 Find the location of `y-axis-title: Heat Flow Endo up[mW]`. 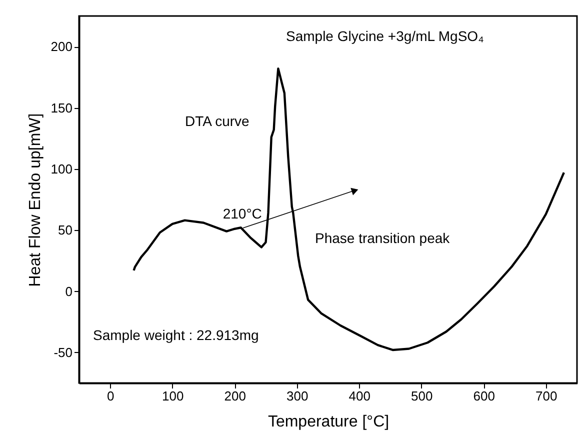

y-axis-title: Heat Flow Endo up[mW] is located at coordinates (35, 200).